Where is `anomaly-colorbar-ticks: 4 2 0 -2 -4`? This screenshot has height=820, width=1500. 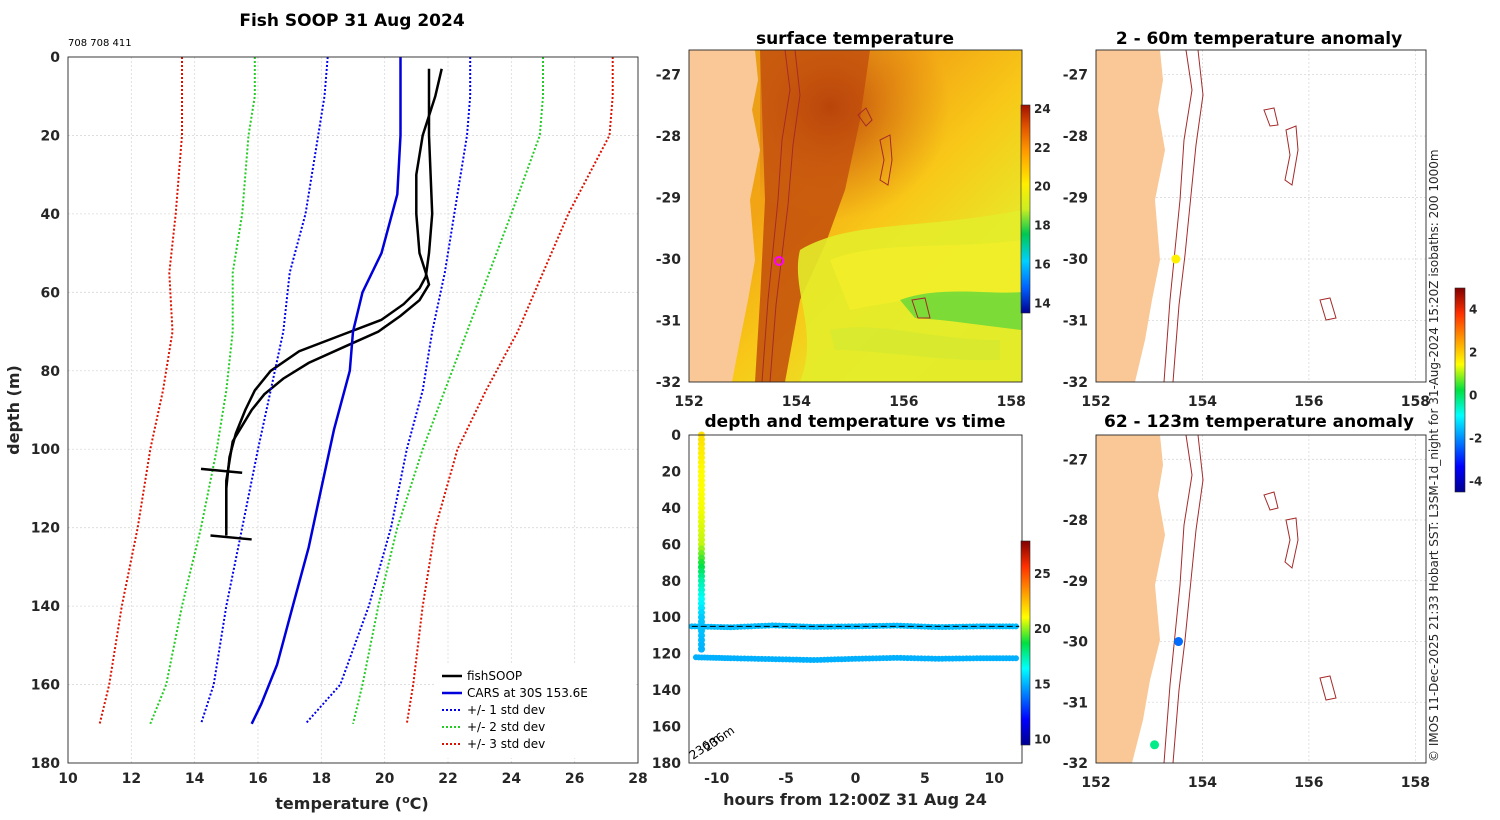 anomaly-colorbar-ticks: 4 2 0 -2 -4 is located at coordinates (1475, 395).